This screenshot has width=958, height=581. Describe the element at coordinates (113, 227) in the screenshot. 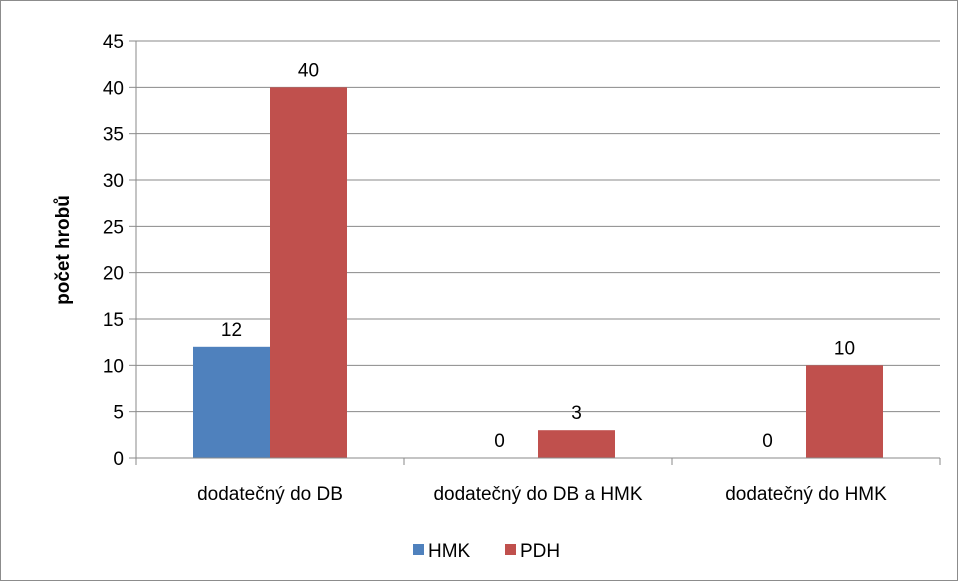

I see `y-tick-label: 25` at that location.